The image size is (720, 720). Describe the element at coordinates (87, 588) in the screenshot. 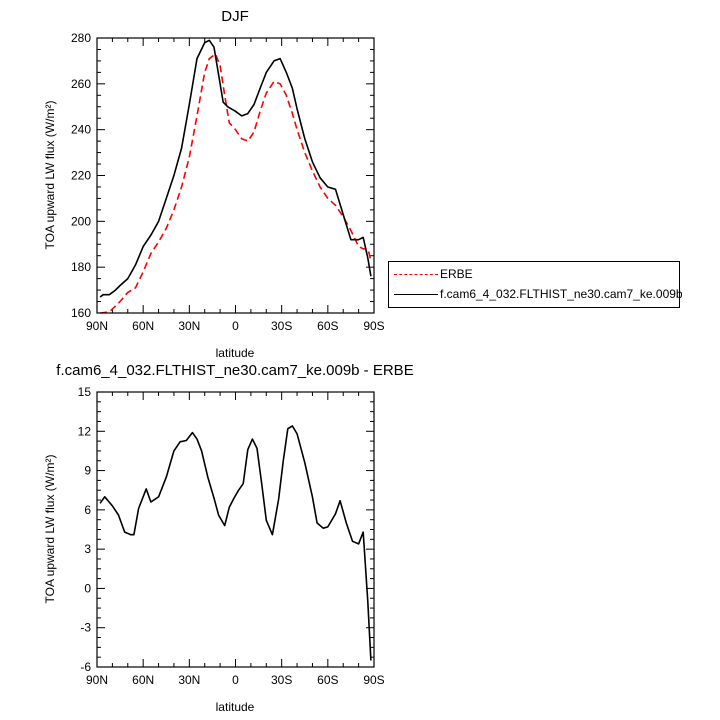

I see `y-tick-label: 0` at that location.